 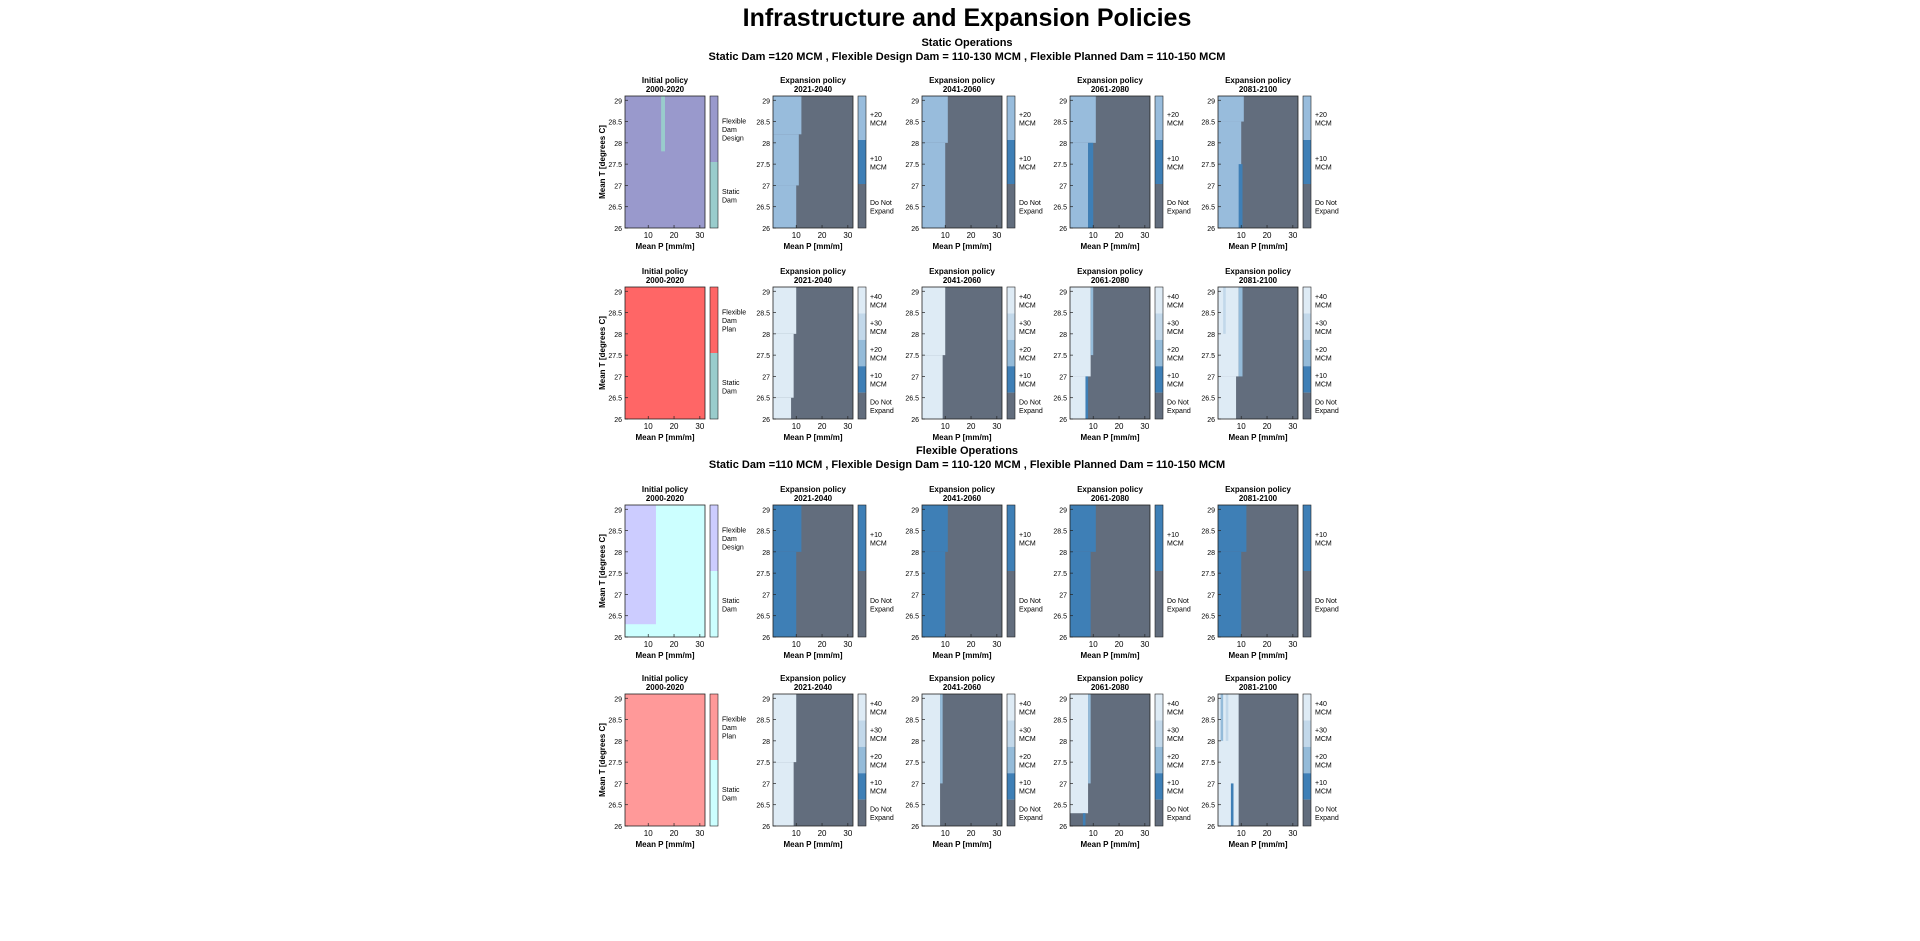 I want to click on section-title: Flexible Operations, so click(x=967, y=451).